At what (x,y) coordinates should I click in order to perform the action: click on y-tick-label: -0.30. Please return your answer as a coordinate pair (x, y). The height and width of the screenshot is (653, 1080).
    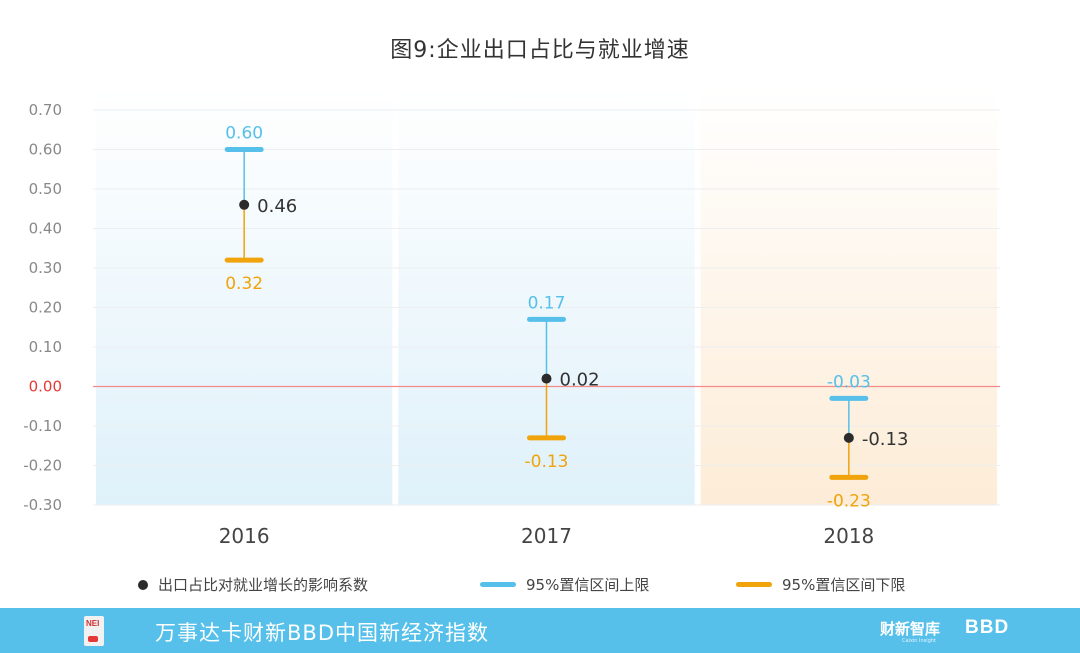
    Looking at the image, I should click on (42, 505).